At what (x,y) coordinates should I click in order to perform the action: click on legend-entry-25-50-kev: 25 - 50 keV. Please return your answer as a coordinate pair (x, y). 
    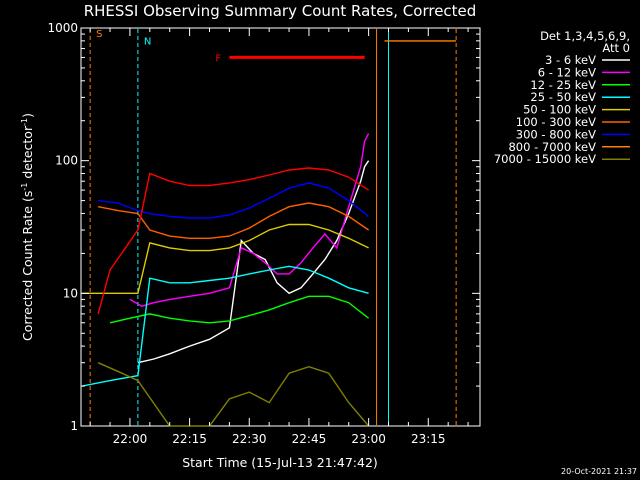
    Looking at the image, I should click on (563, 97).